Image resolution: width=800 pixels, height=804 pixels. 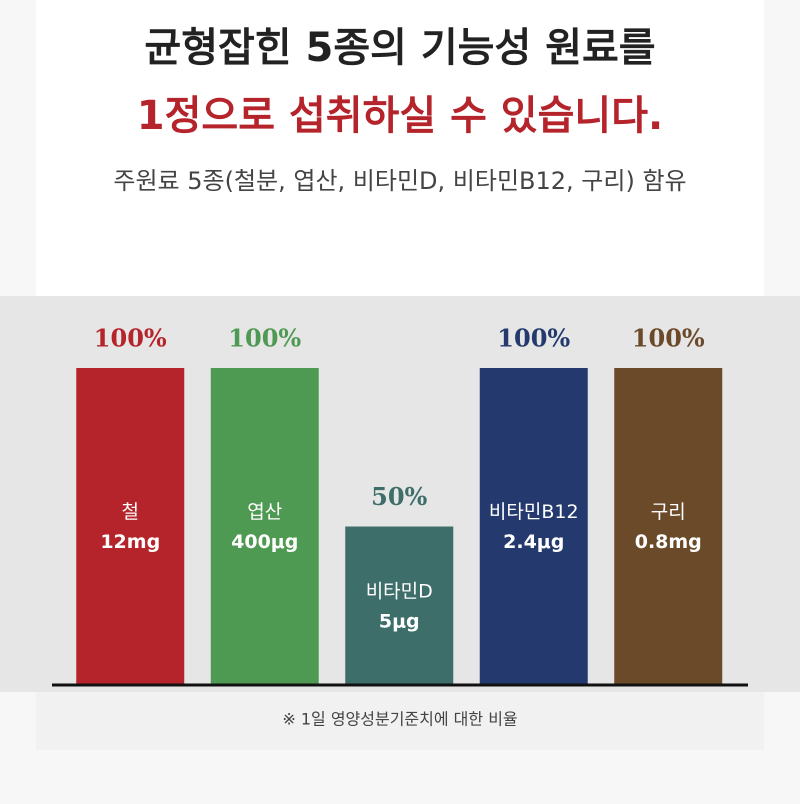 I want to click on value-label: 50%, so click(x=399, y=496).